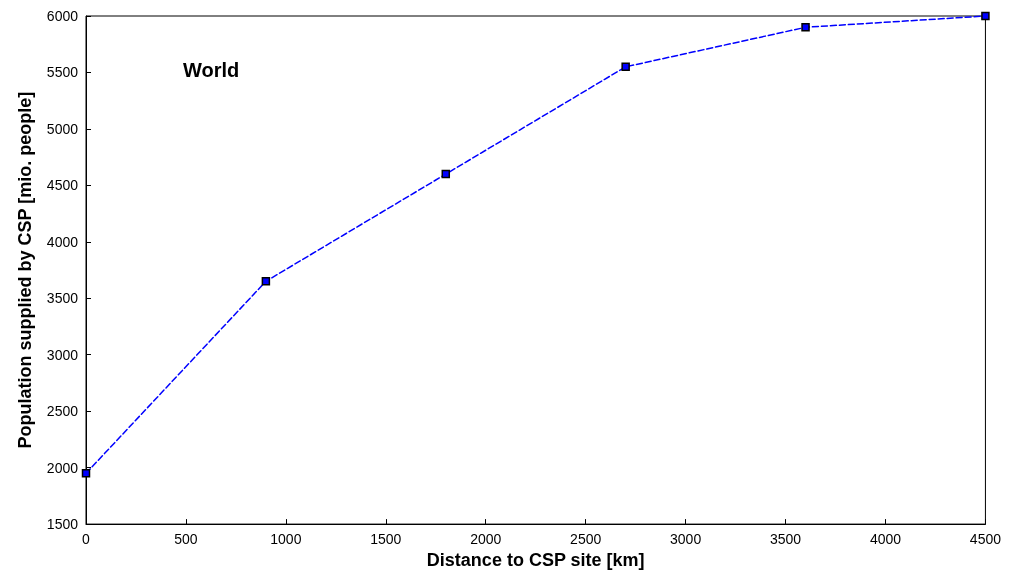 This screenshot has width=1012, height=582. Describe the element at coordinates (586, 539) in the screenshot. I see `x-tick-label: 2500` at that location.